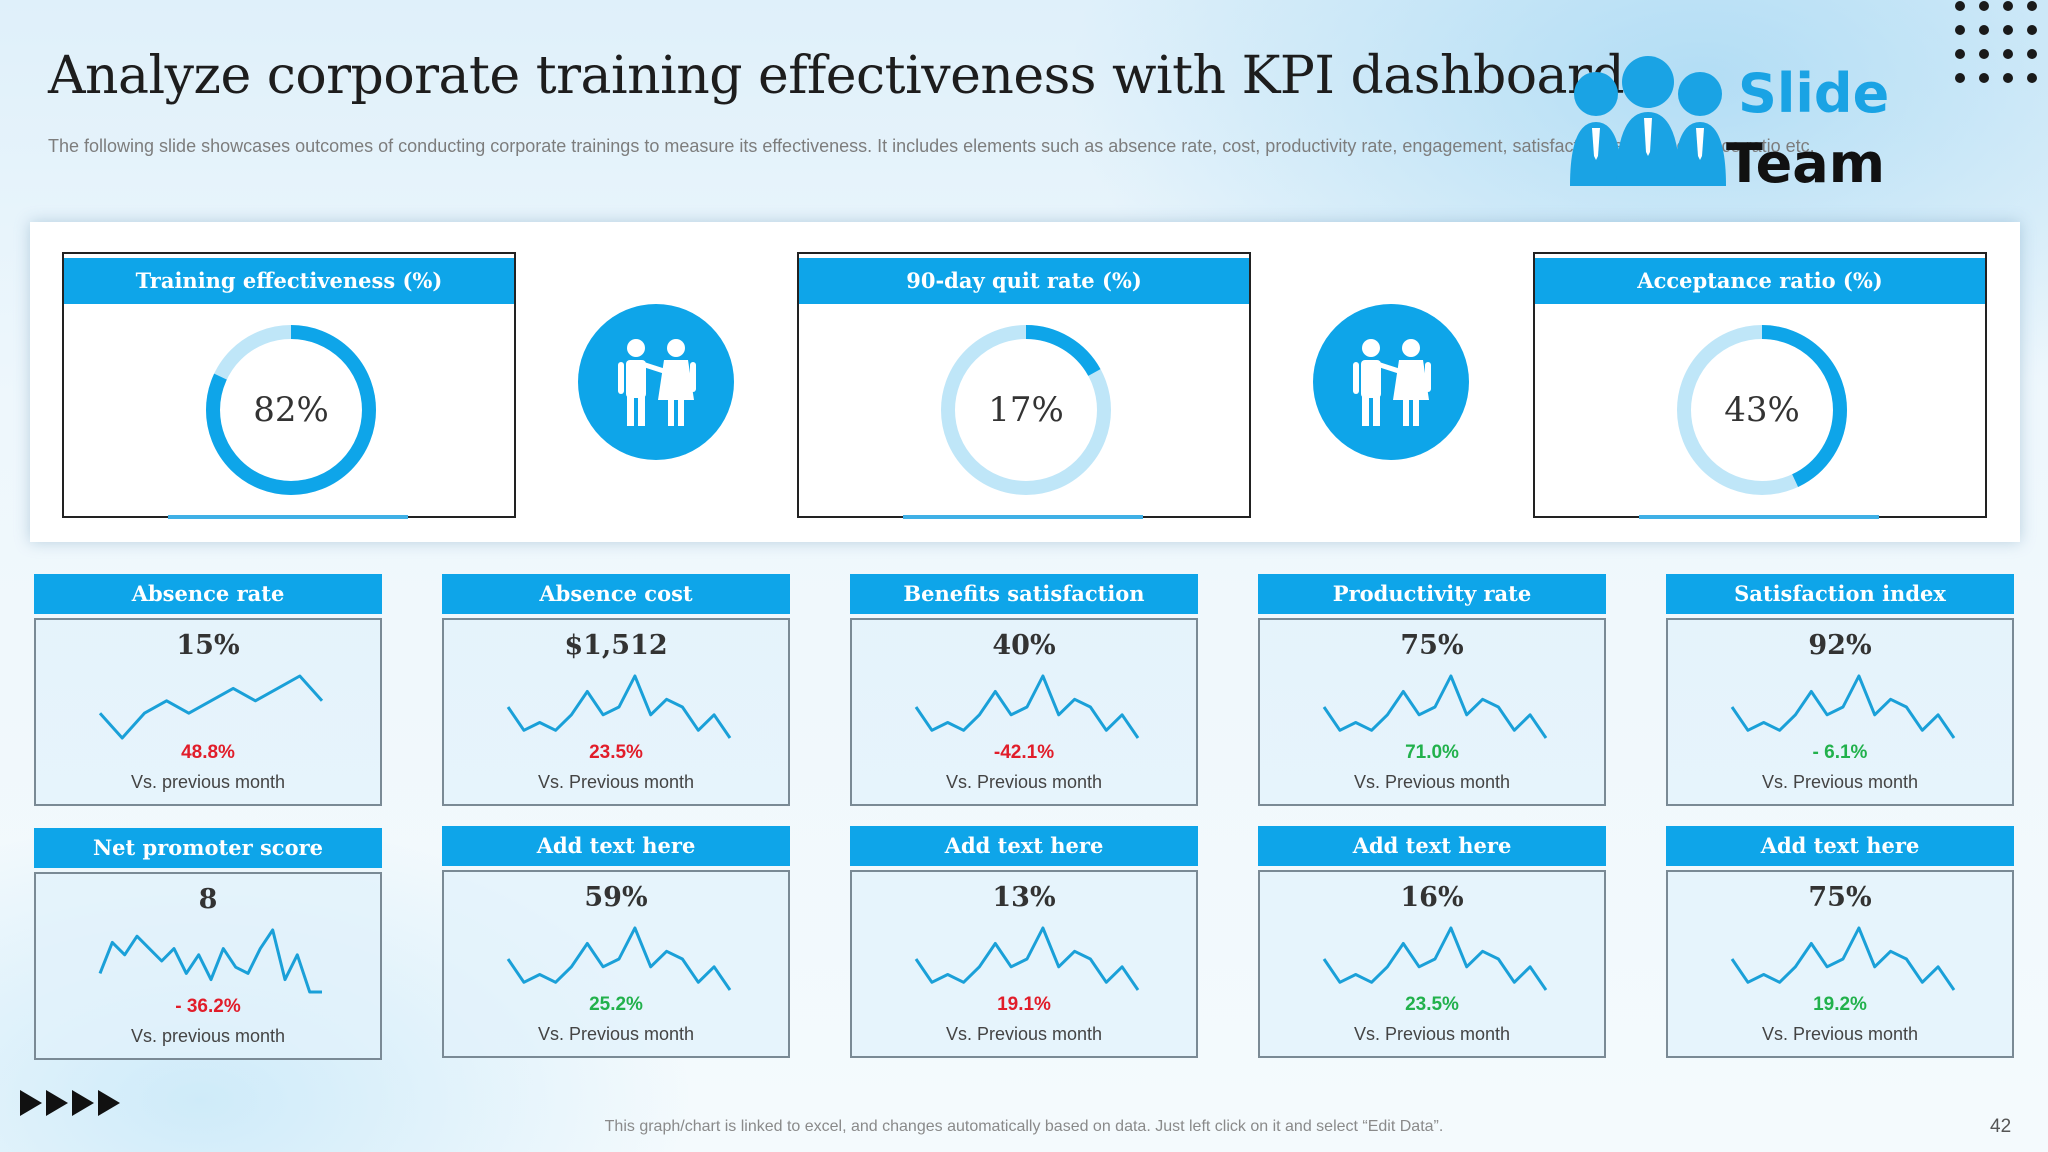 The image size is (2048, 1152). I want to click on metric-title: Absence rate, so click(208, 594).